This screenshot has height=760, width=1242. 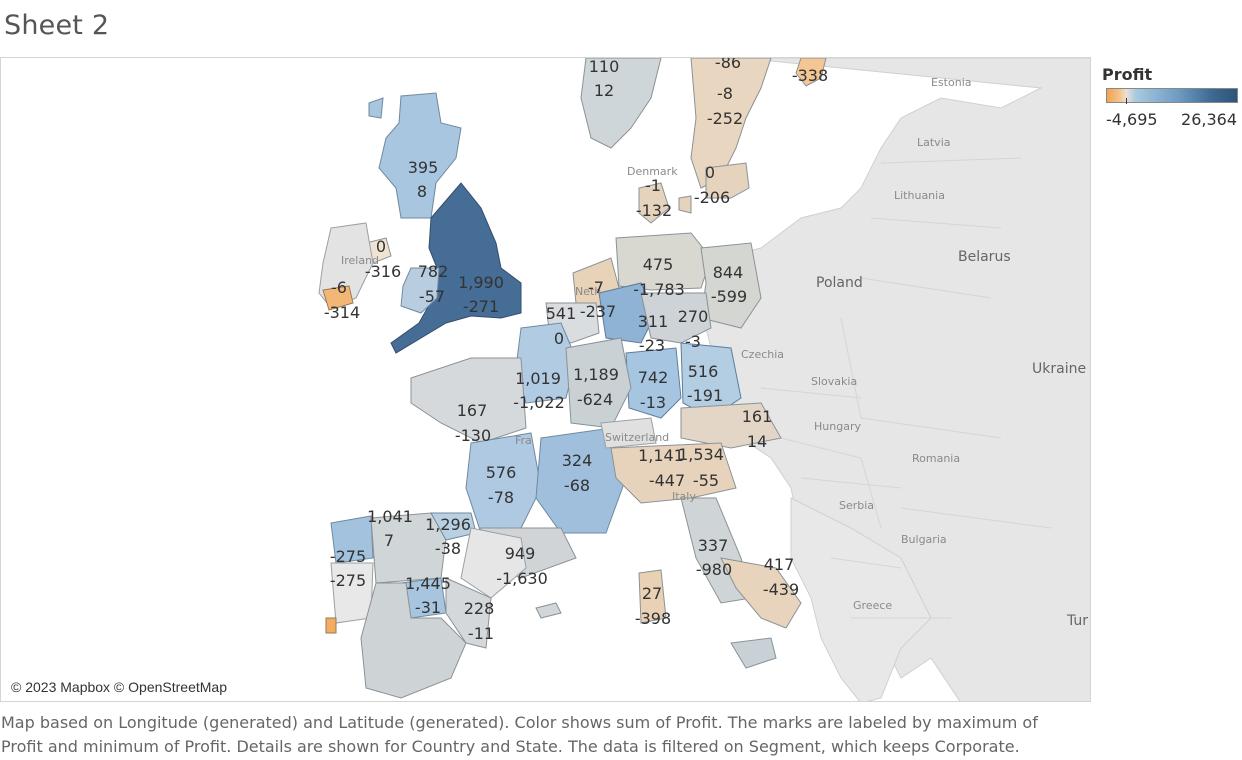 What do you see at coordinates (390, 516) in the screenshot?
I see `mark-max-es-galicia: 1,041` at bounding box center [390, 516].